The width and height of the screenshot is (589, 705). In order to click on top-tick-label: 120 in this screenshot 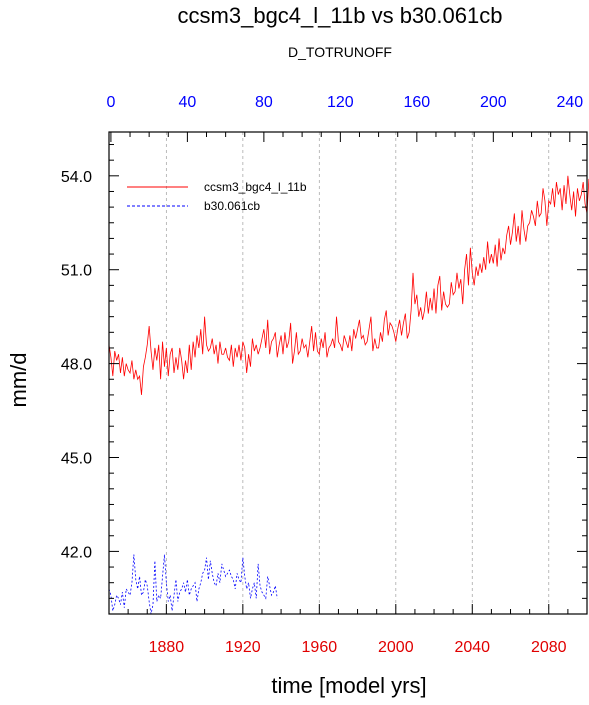, I will do `click(340, 102)`.